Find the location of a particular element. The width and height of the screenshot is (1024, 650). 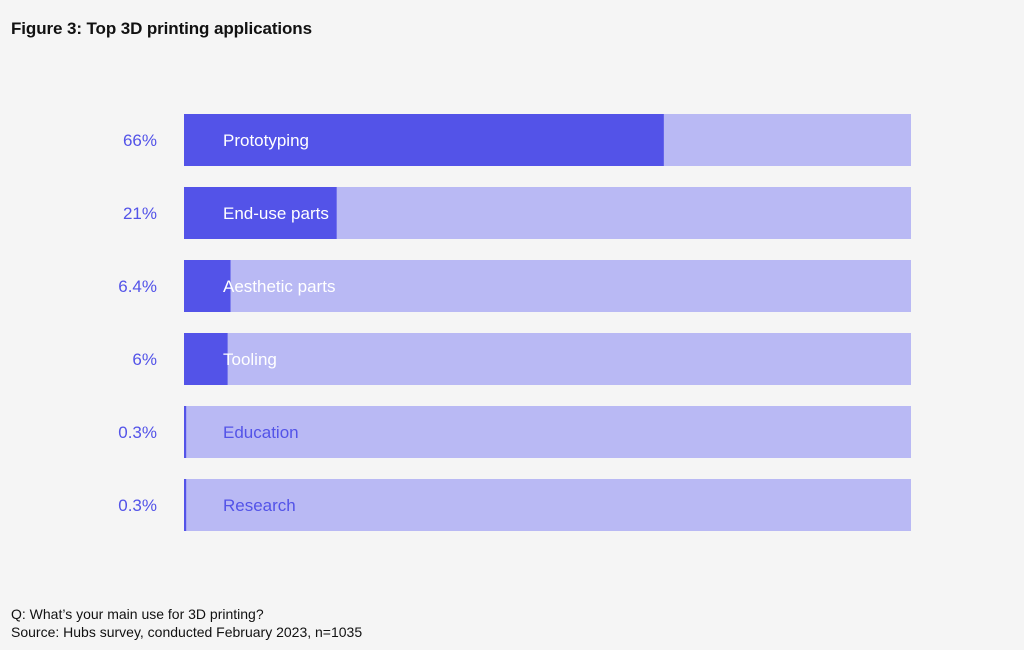

chart-title: Figure 3: Top 3D printing applications is located at coordinates (161, 28).